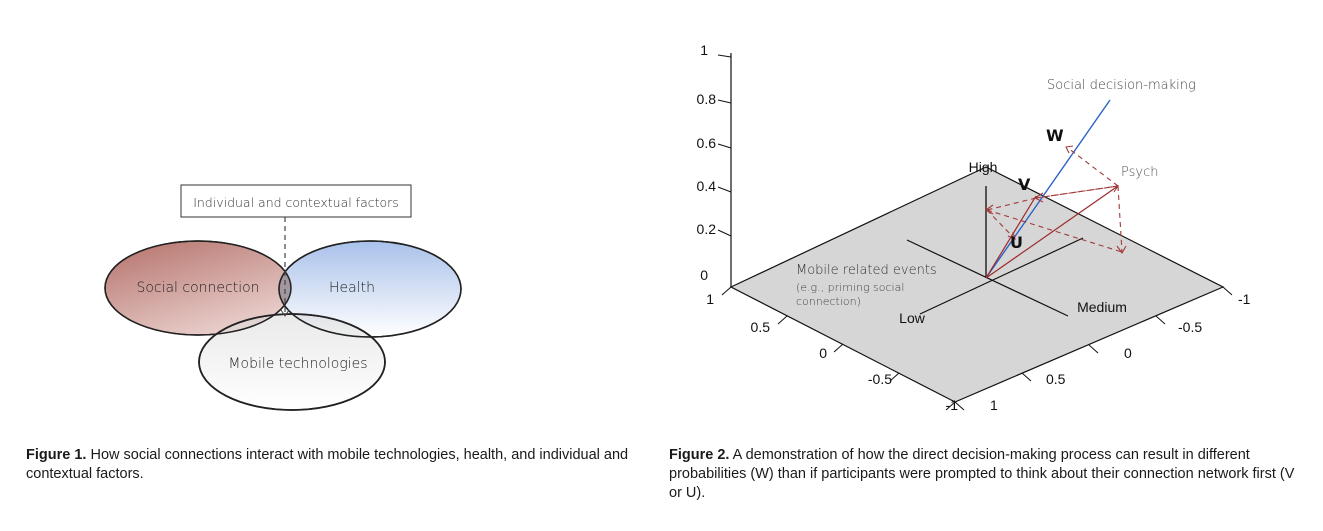 Image resolution: width=1323 pixels, height=531 pixels. What do you see at coordinates (1121, 85) in the screenshot?
I see `social-decision-label: Social decision-making` at bounding box center [1121, 85].